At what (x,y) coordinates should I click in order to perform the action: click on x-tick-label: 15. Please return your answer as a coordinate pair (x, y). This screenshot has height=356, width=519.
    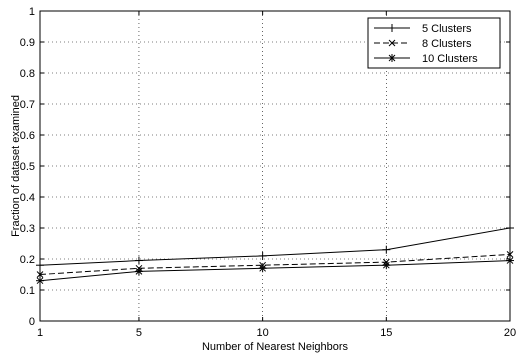
    Looking at the image, I should click on (386, 333).